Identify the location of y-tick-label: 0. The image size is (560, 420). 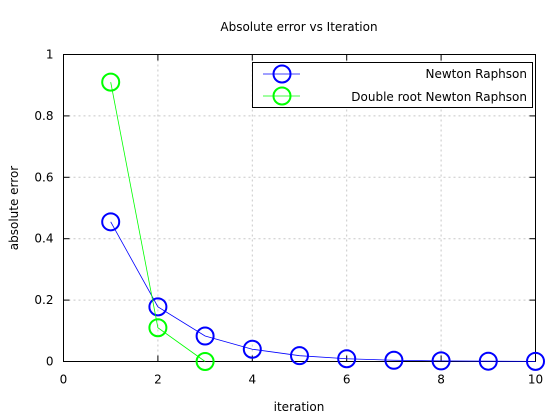
(50, 362).